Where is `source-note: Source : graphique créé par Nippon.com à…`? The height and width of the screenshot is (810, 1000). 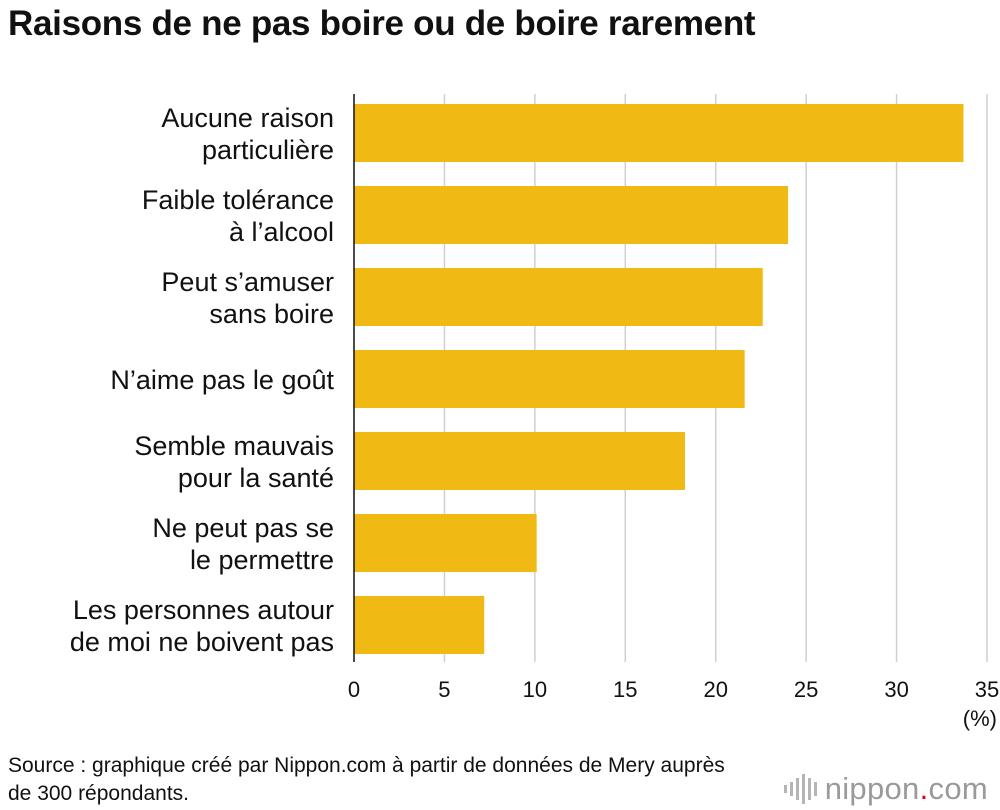
source-note: Source : graphique créé par Nippon.com à… is located at coordinates (366, 779).